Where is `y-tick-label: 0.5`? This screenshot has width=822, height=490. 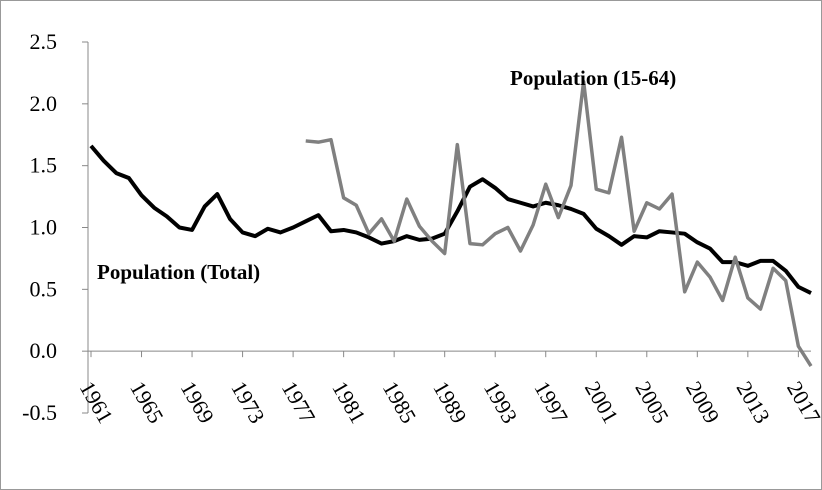 y-tick-label: 0.5 is located at coordinates (44, 288).